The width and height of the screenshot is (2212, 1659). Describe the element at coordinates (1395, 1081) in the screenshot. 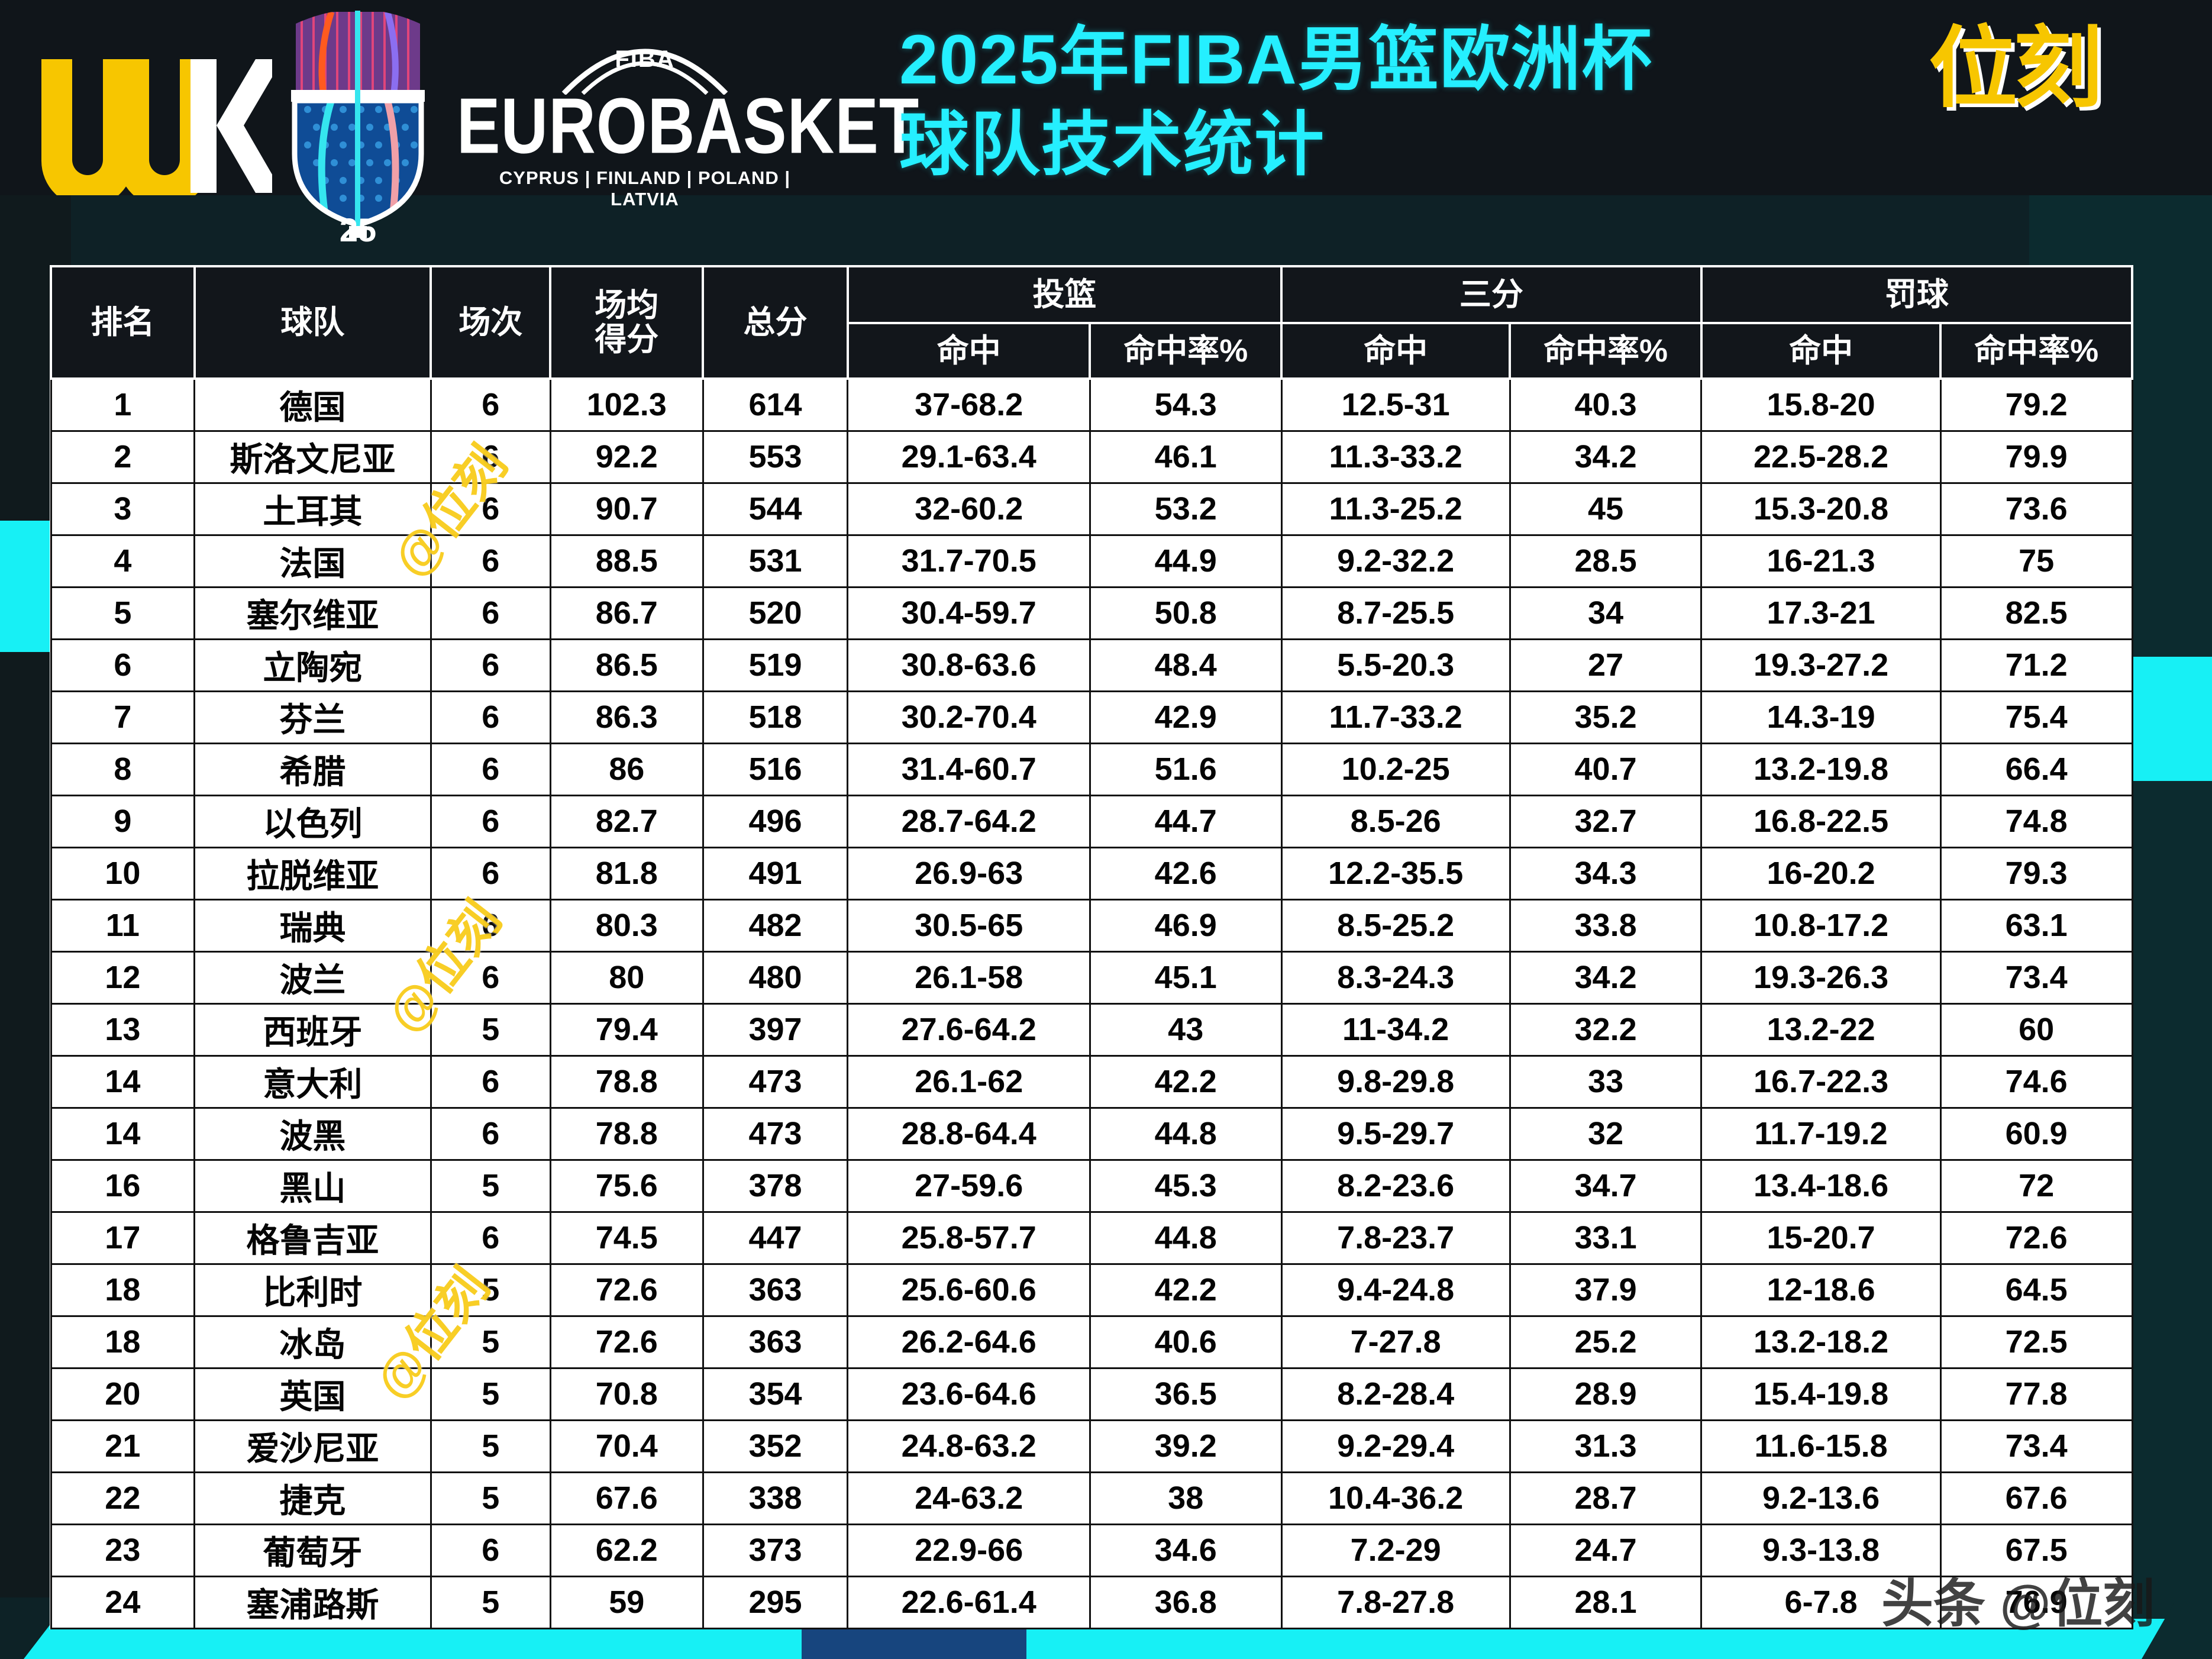

I see `cell-3p-made: 9.8-29.8` at that location.